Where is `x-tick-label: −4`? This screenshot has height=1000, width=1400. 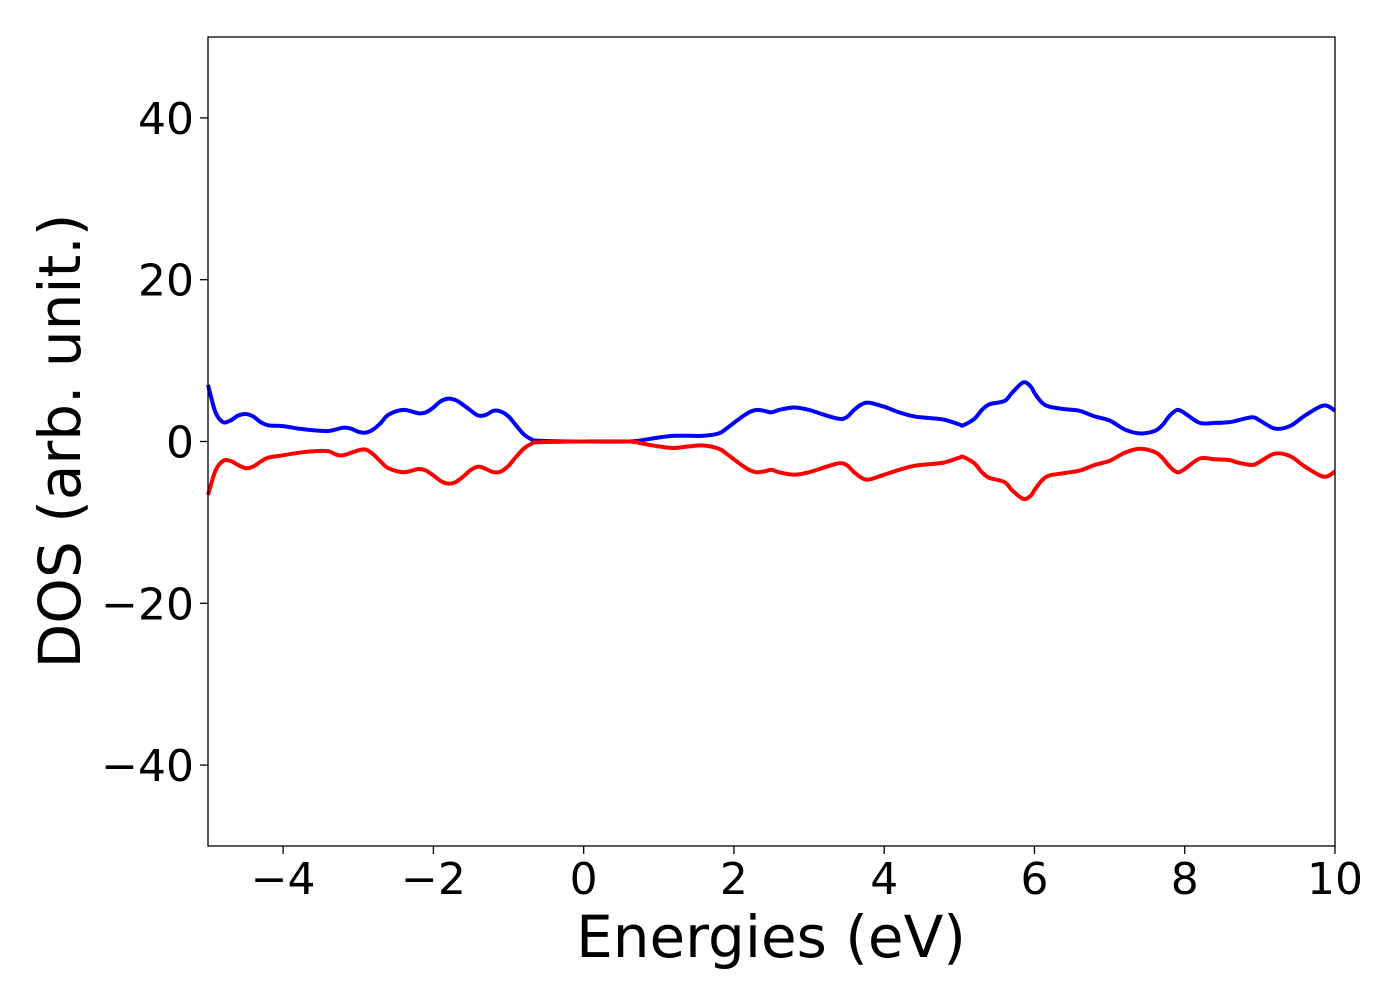
x-tick-label: −4 is located at coordinates (283, 879).